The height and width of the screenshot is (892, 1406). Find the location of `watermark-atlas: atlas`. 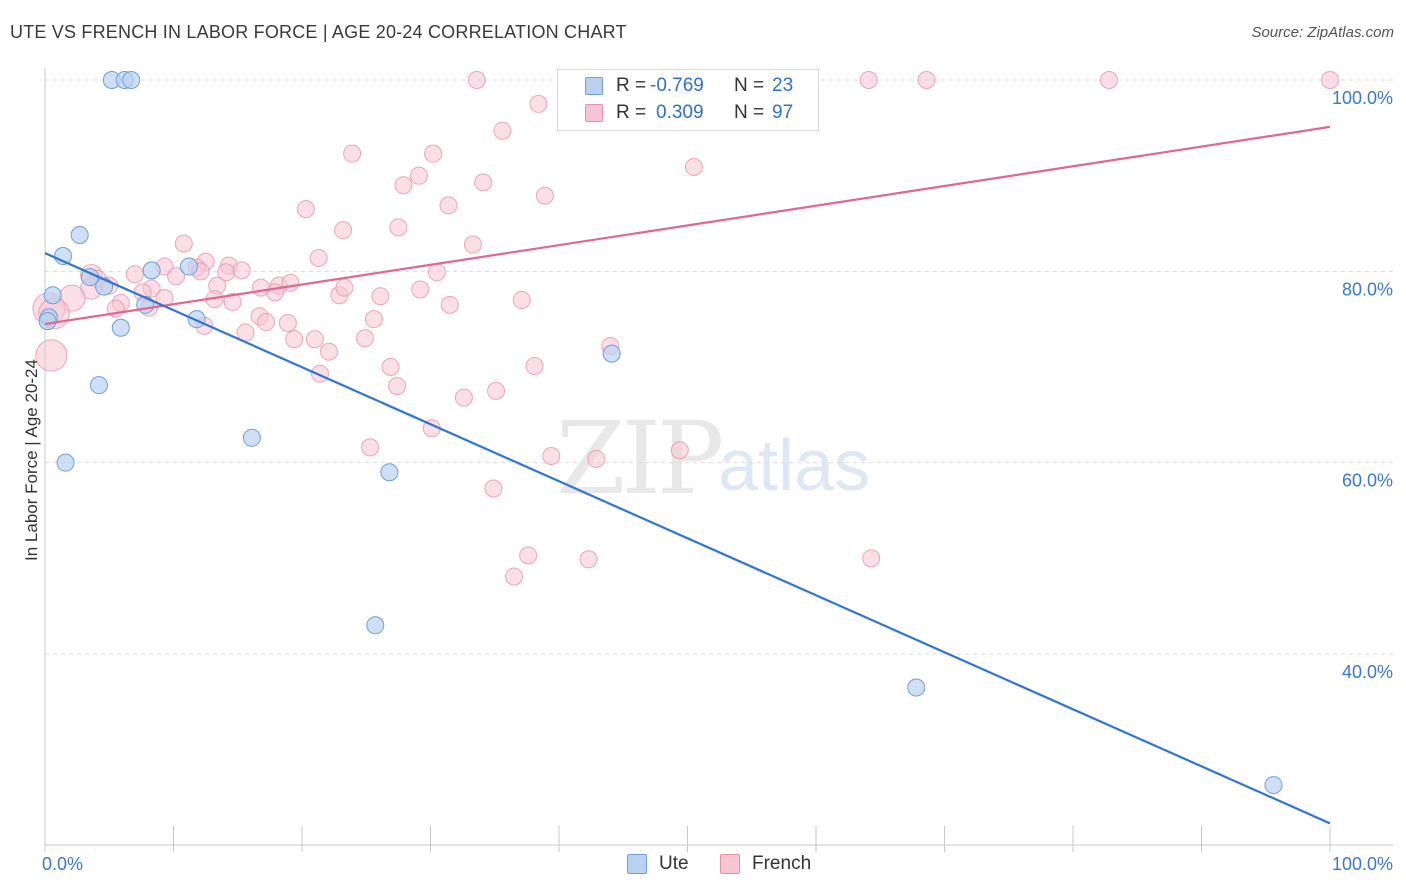

watermark-atlas: atlas is located at coordinates (794, 466).